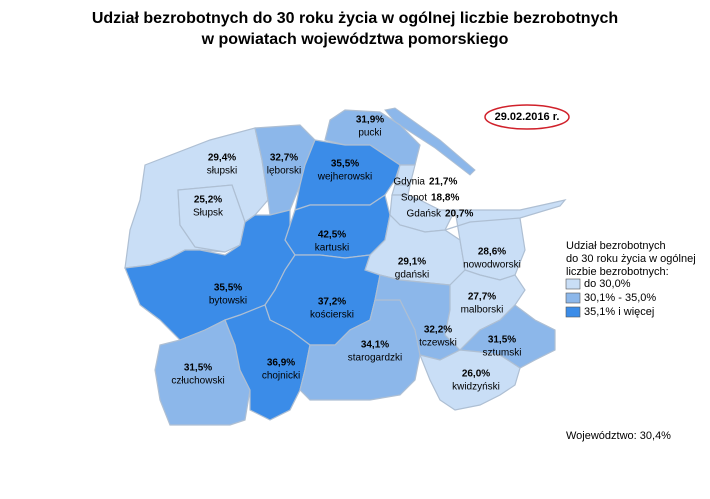  I want to click on title: w powiatach województwa pomorskiego, so click(355, 39).